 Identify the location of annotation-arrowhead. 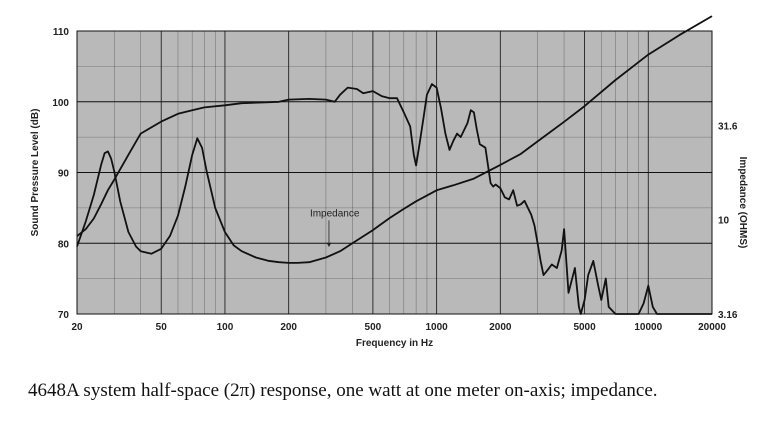
(329, 244).